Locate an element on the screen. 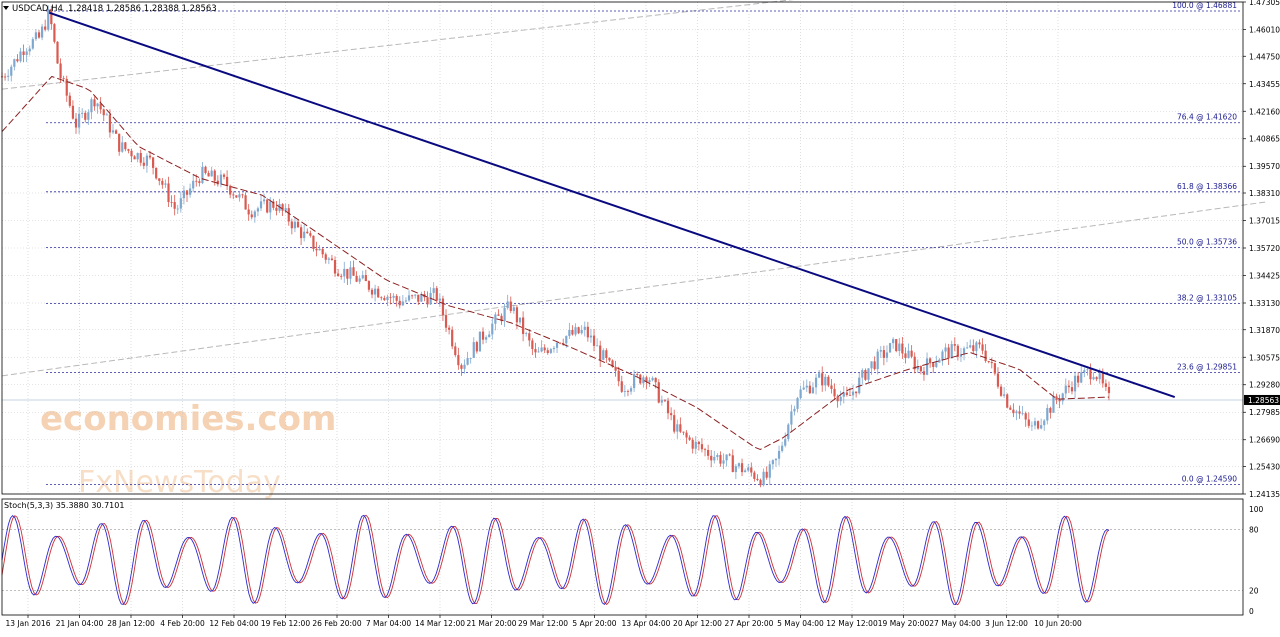 This screenshot has height=637, width=1280. x-tick-label: 13 Jan 2016 is located at coordinates (28, 623).